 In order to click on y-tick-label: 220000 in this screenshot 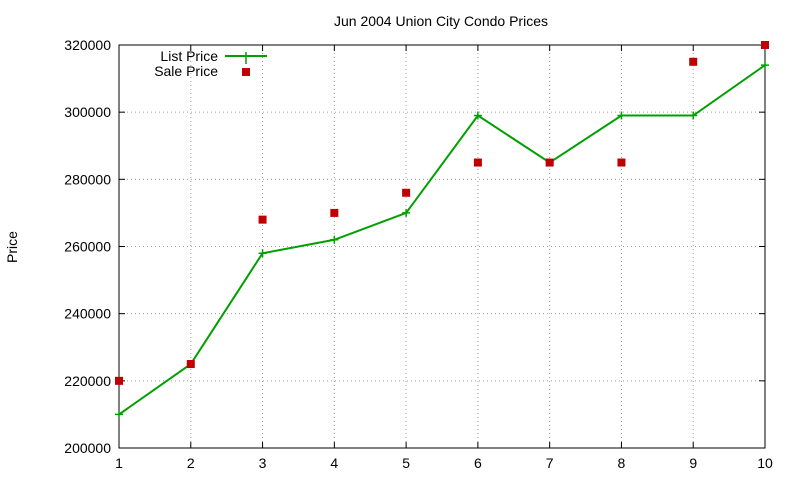, I will do `click(87, 381)`.